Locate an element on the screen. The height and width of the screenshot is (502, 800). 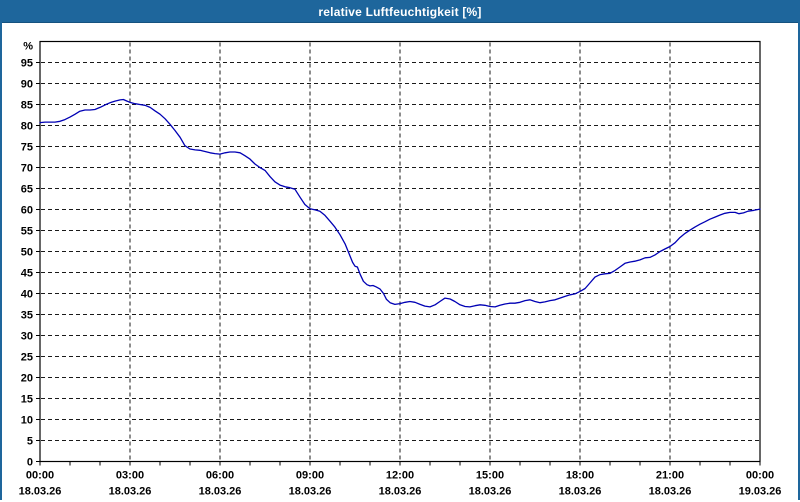
y-tick-label: 20 is located at coordinates (27, 379).